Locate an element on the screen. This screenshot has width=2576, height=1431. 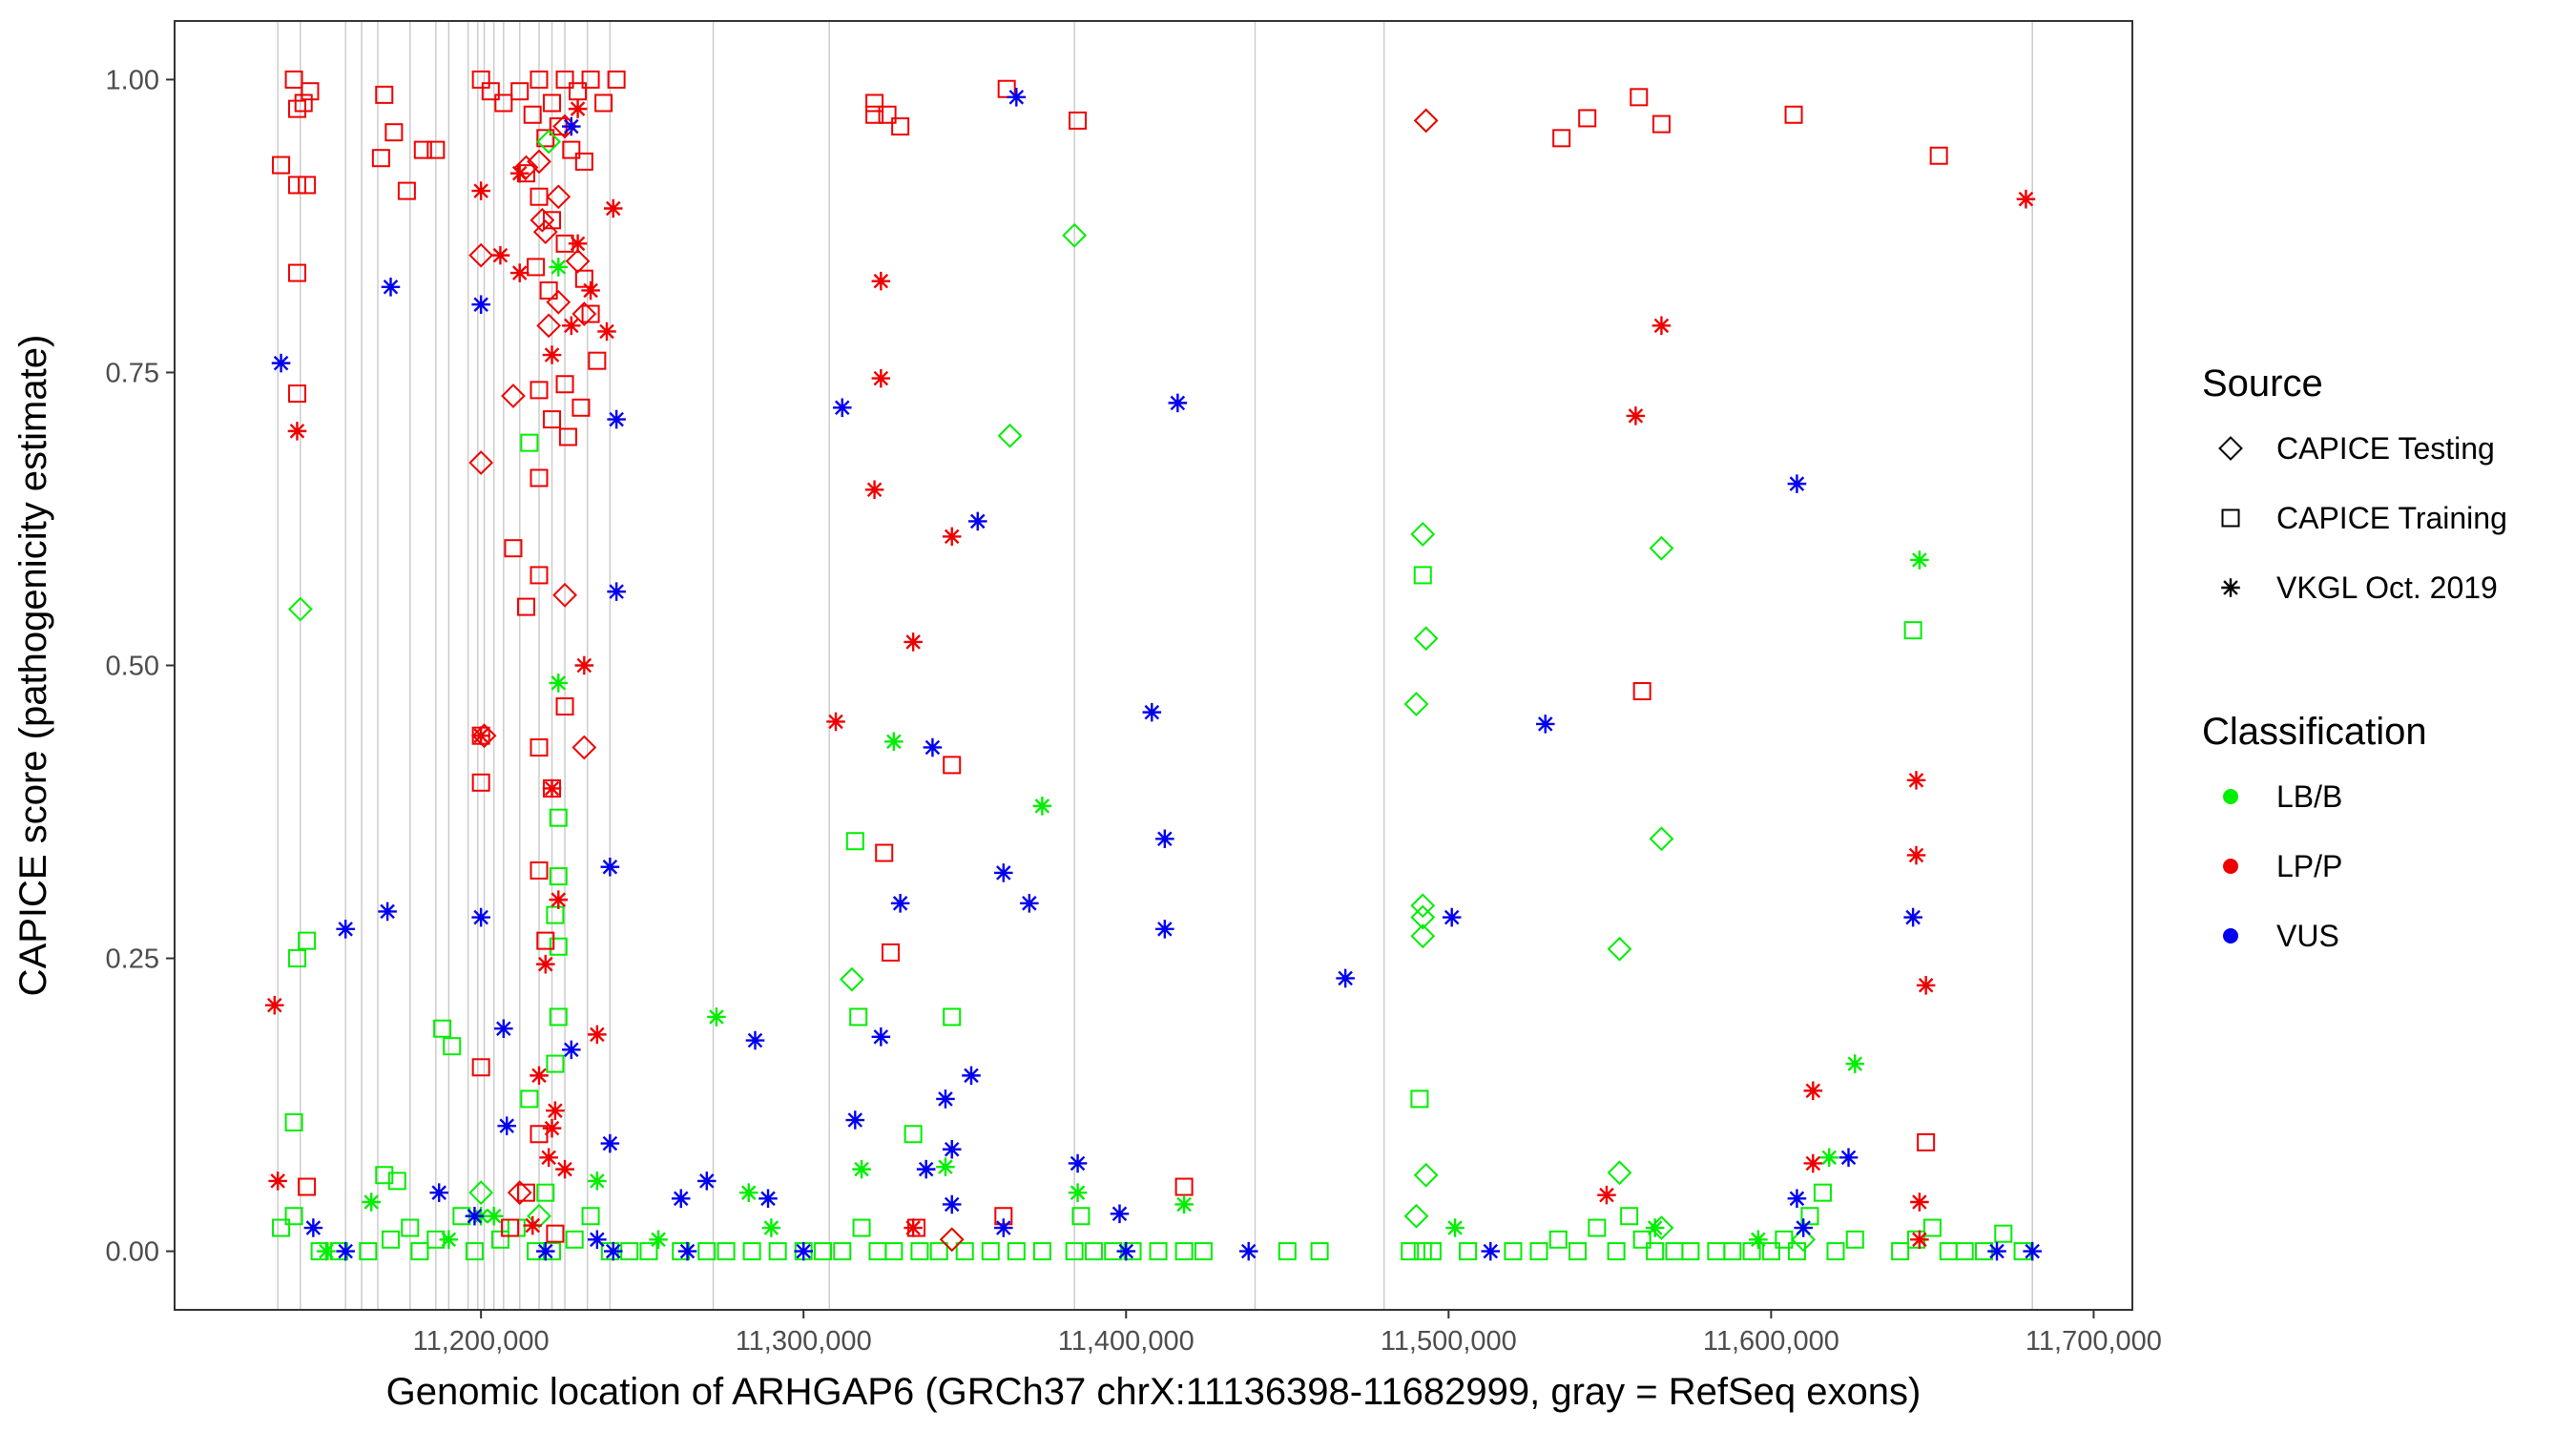
legend-class-key is located at coordinates (2230, 936).